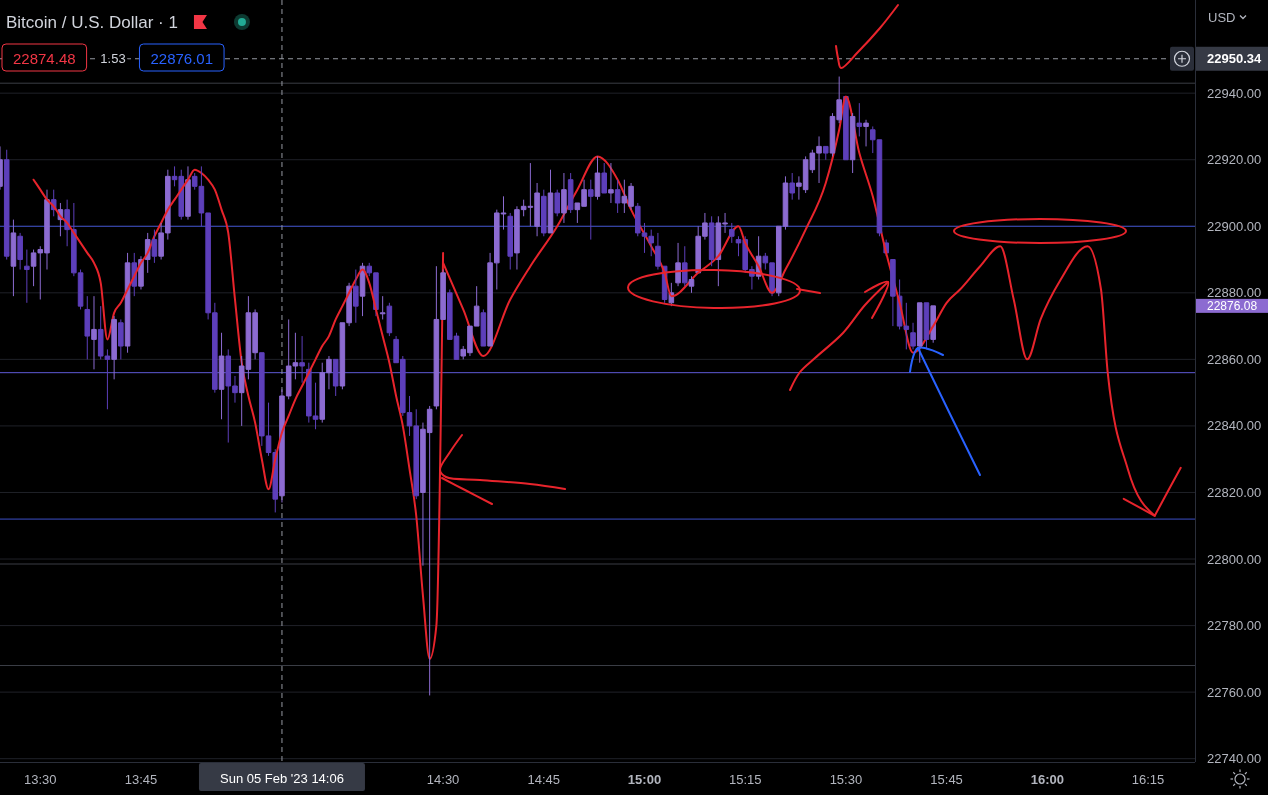  I want to click on y-tick-label: 22840.00, so click(1234, 426).